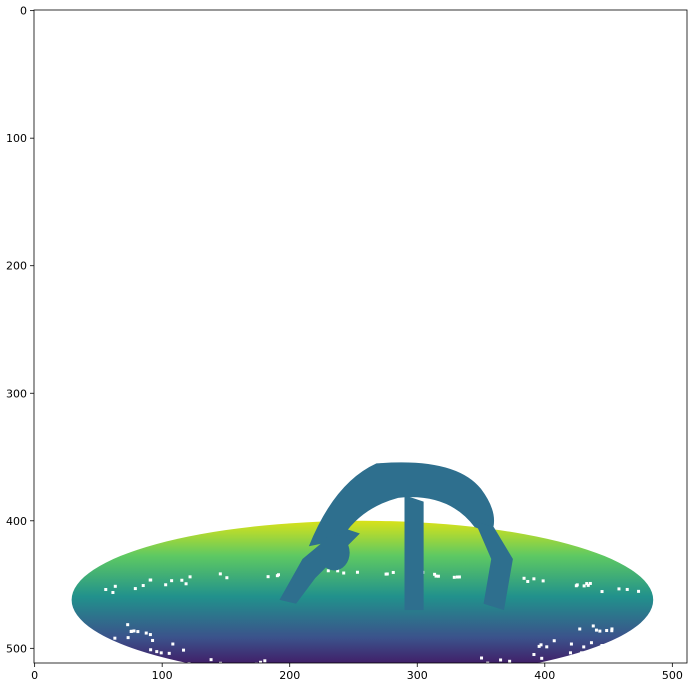  Describe the element at coordinates (372, 616) in the screenshot. I see `speckle-noise` at that location.